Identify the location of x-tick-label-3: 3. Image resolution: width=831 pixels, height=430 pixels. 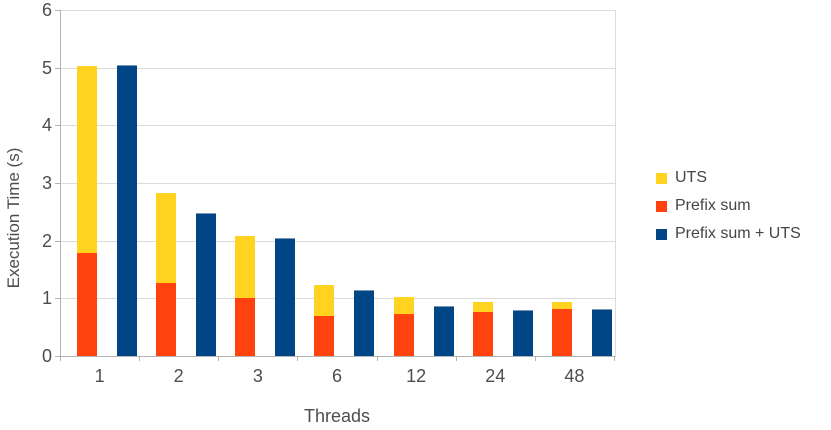
(257, 376).